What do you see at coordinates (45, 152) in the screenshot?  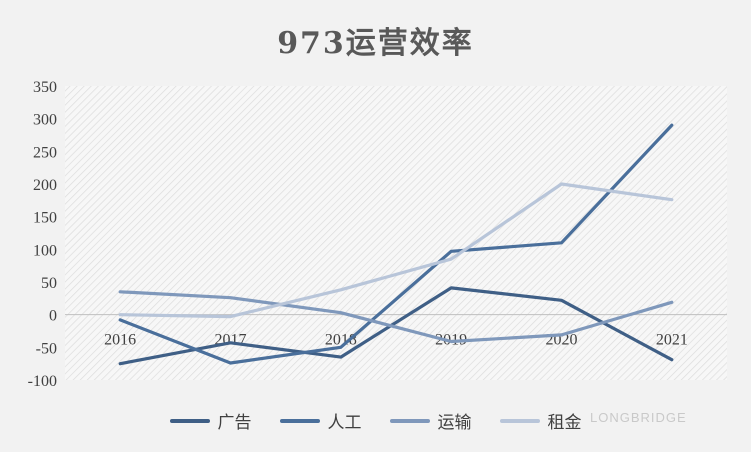 I see `y-tick-label: 250` at bounding box center [45, 152].